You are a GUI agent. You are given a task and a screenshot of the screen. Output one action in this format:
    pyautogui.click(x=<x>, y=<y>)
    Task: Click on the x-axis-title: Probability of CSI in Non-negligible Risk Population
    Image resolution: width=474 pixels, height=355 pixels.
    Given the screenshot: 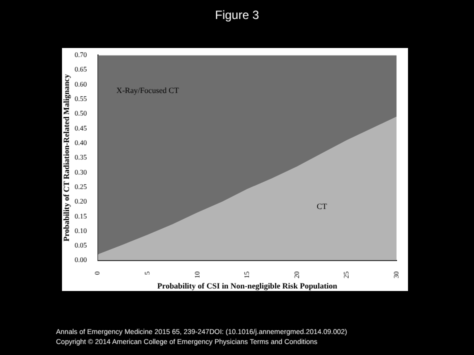 What is the action you would take?
    pyautogui.click(x=247, y=285)
    